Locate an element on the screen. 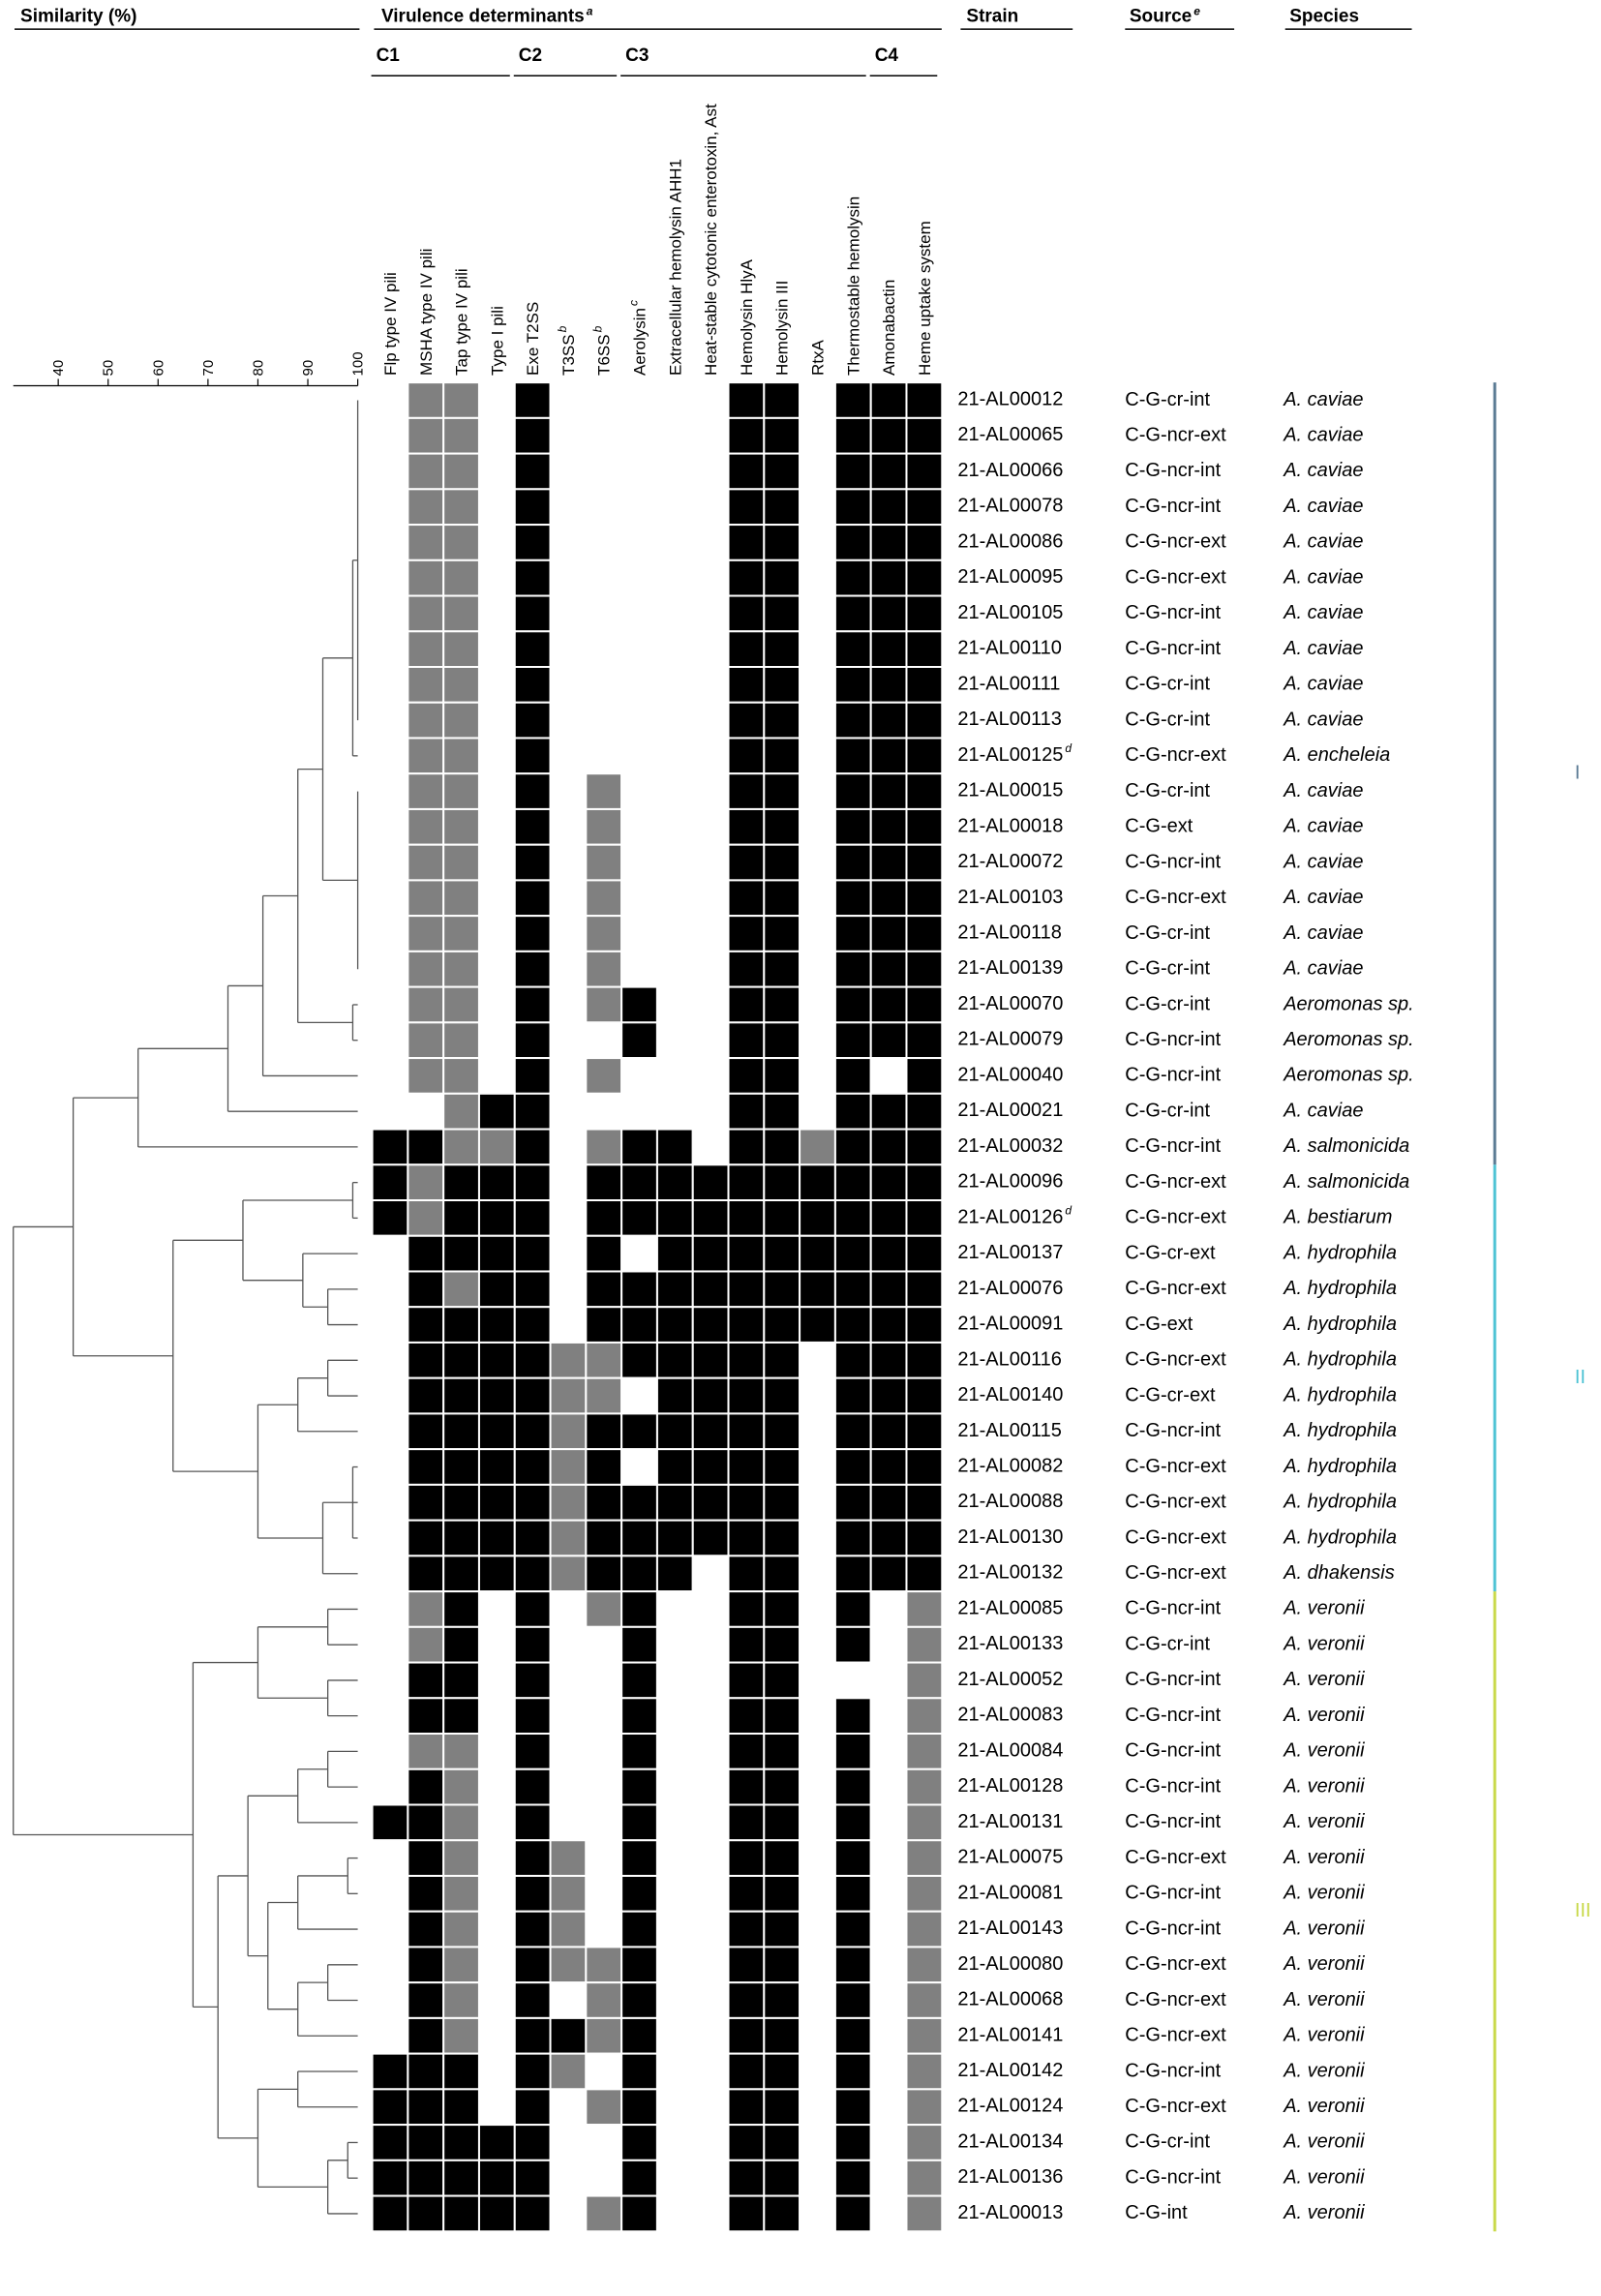 The width and height of the screenshot is (1601, 2296). strain: 21-AL00105 is located at coordinates (1010, 613).